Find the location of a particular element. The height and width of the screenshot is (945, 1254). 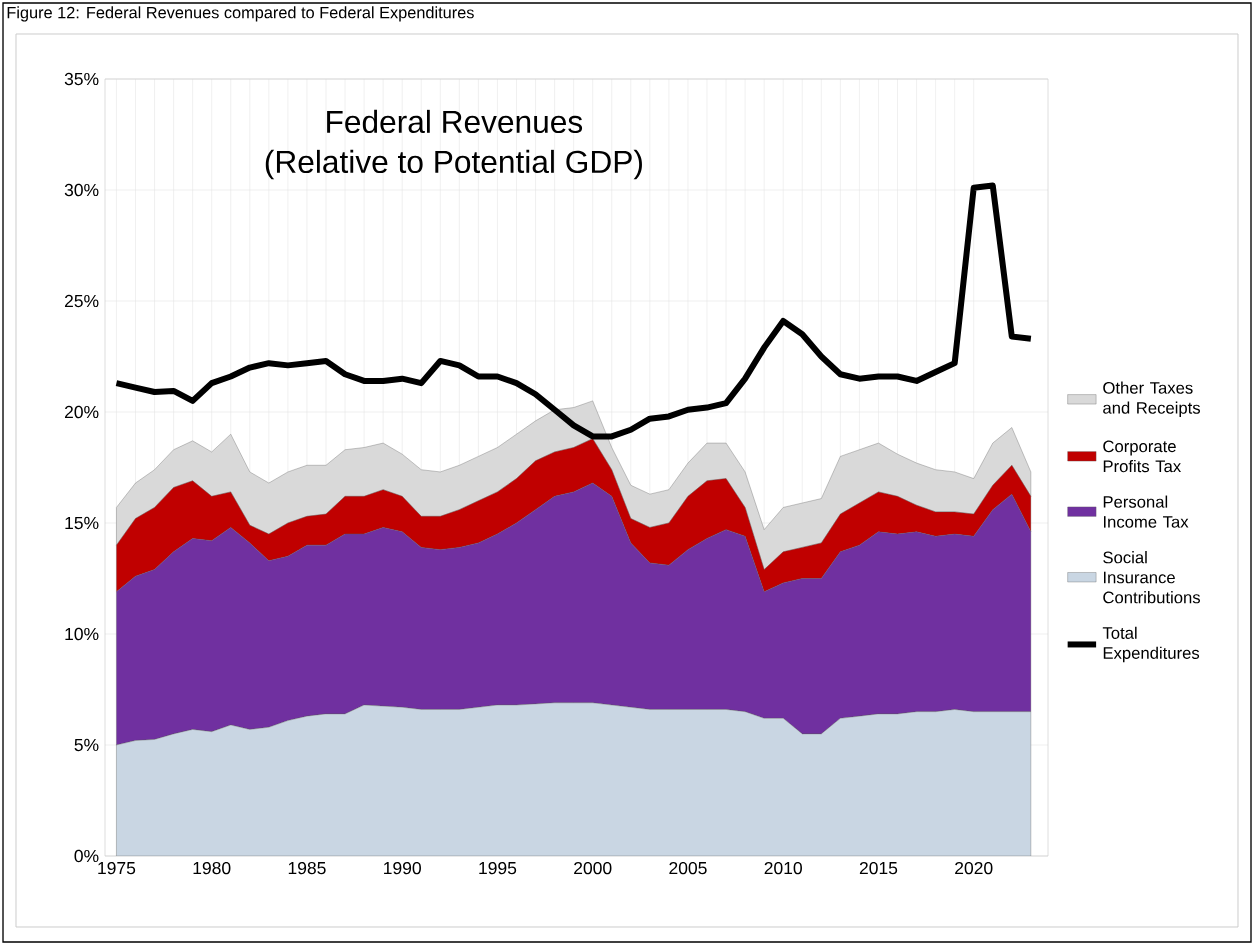

y-tick-label: 0% is located at coordinates (86, 856).